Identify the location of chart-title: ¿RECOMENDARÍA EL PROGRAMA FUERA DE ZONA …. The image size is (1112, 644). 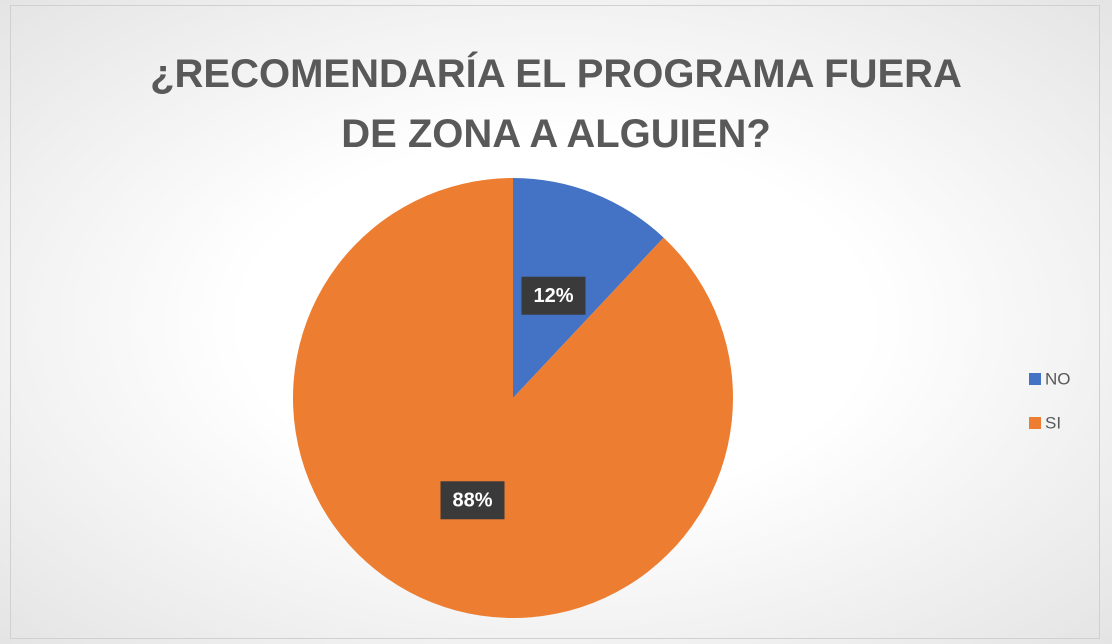
(556, 104).